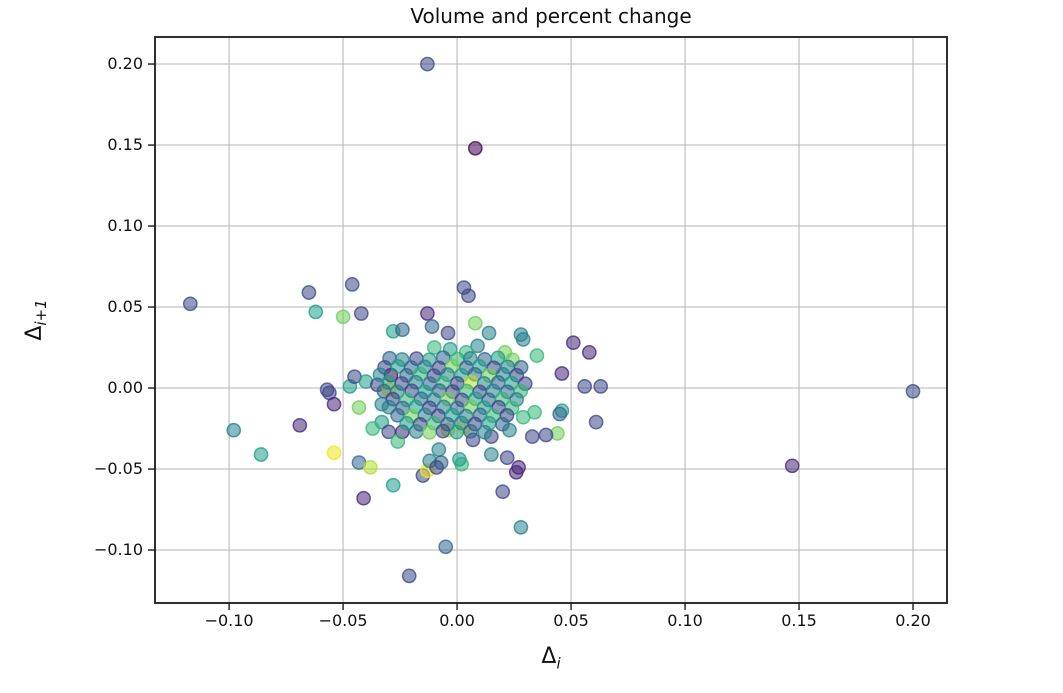 This screenshot has height=693, width=1063. Describe the element at coordinates (125, 145) in the screenshot. I see `y-tick-label: 0.15` at that location.